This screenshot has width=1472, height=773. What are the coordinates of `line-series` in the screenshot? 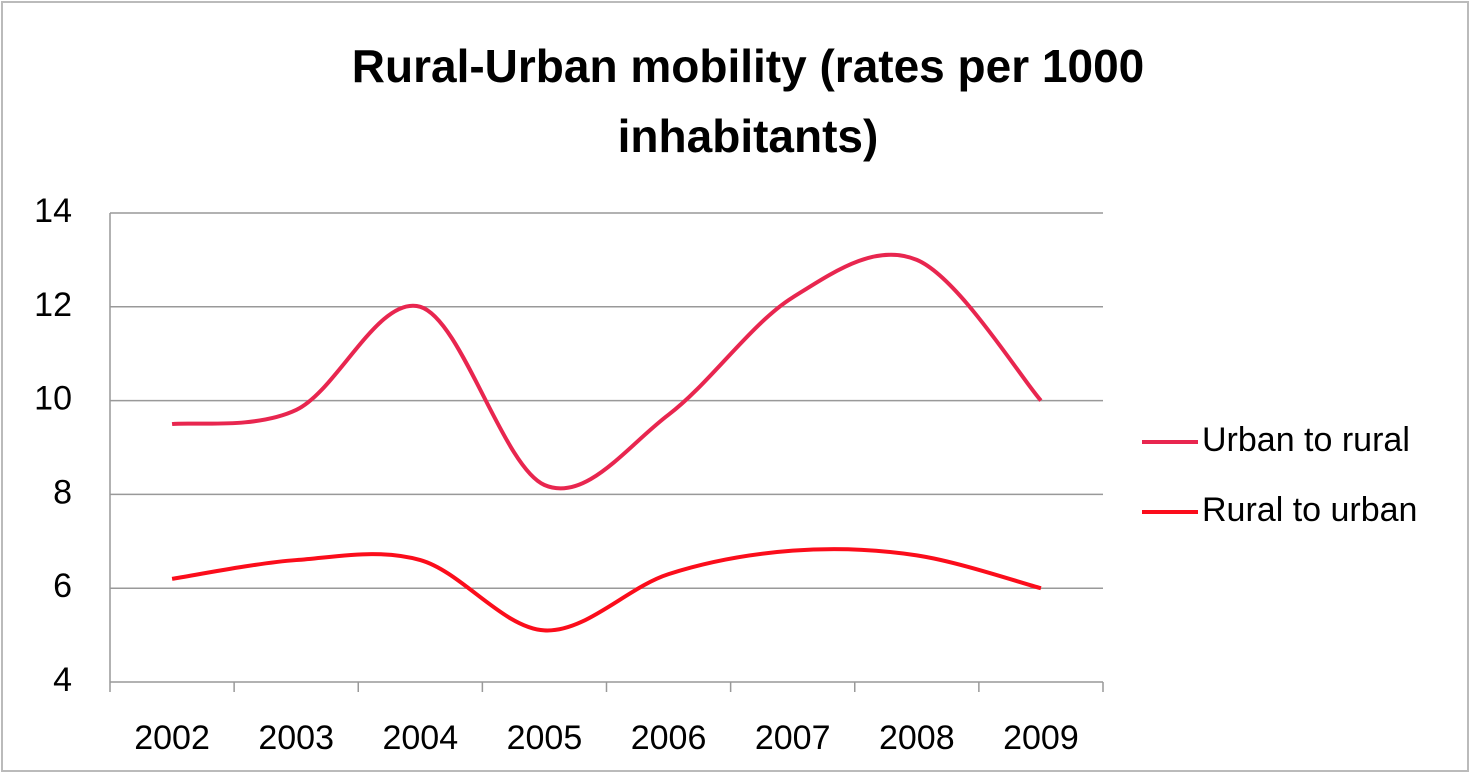 It's located at (606, 590).